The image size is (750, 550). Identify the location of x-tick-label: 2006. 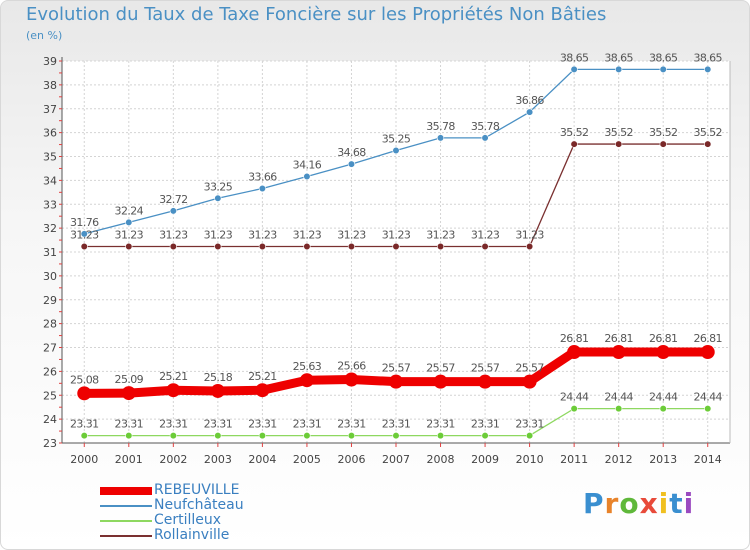
(351, 459).